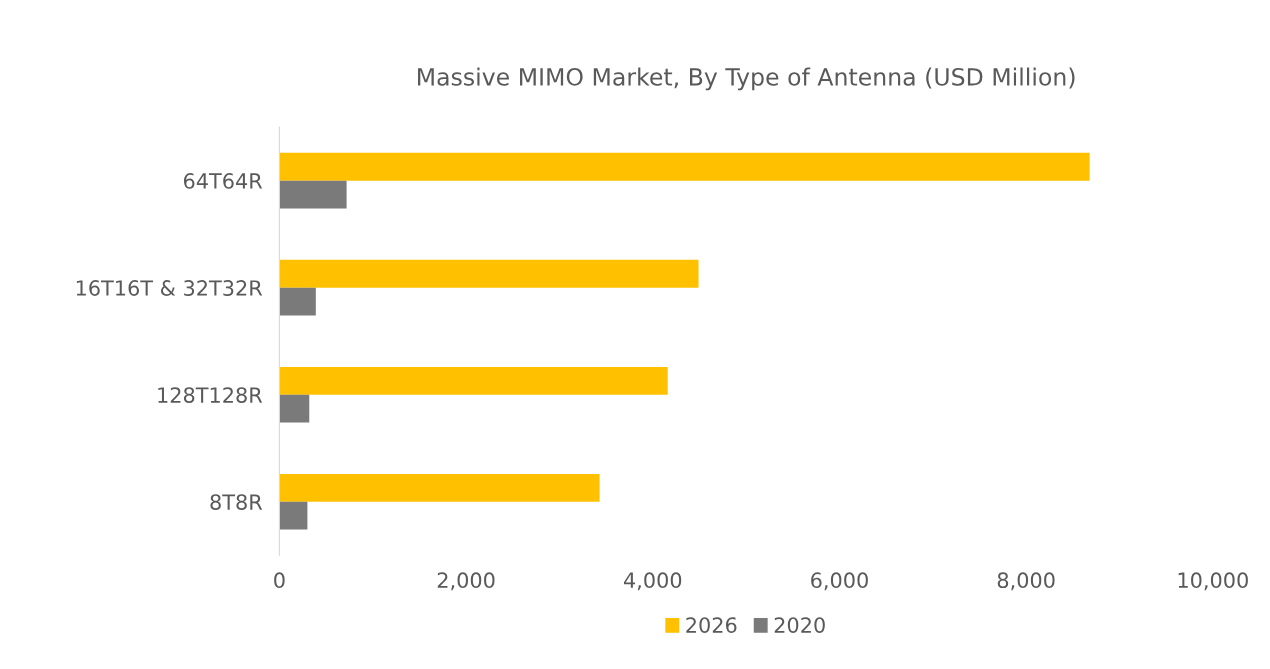  What do you see at coordinates (279, 580) in the screenshot?
I see `x-tick-label: 0` at bounding box center [279, 580].